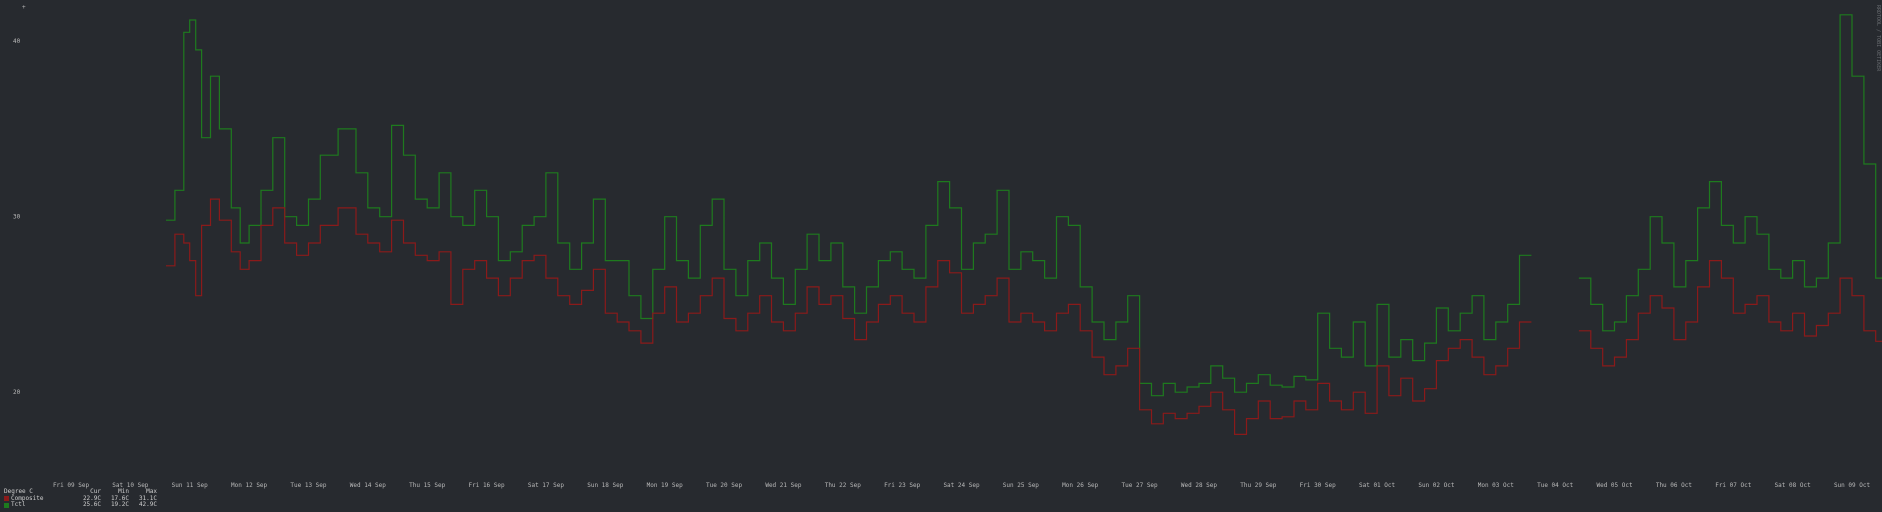 This screenshot has height=512, width=1882. I want to click on legend-cur-value: 25.6C, so click(91, 504).